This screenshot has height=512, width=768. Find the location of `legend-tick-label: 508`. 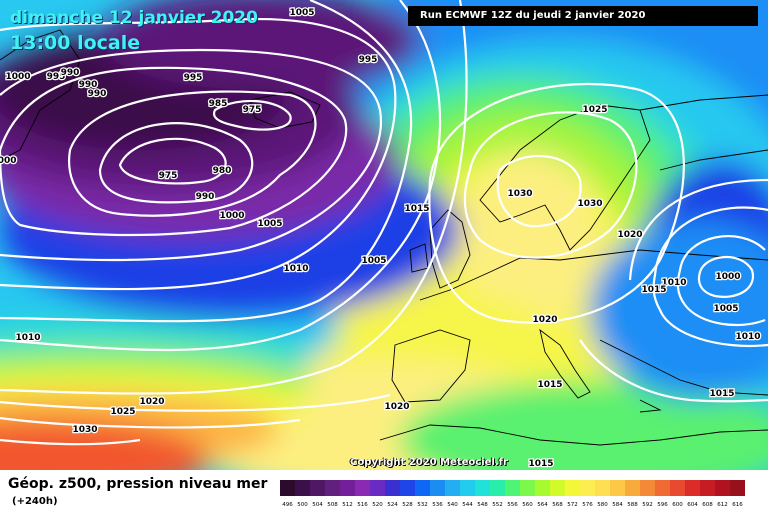

legend-tick-label: 508 is located at coordinates (332, 505).